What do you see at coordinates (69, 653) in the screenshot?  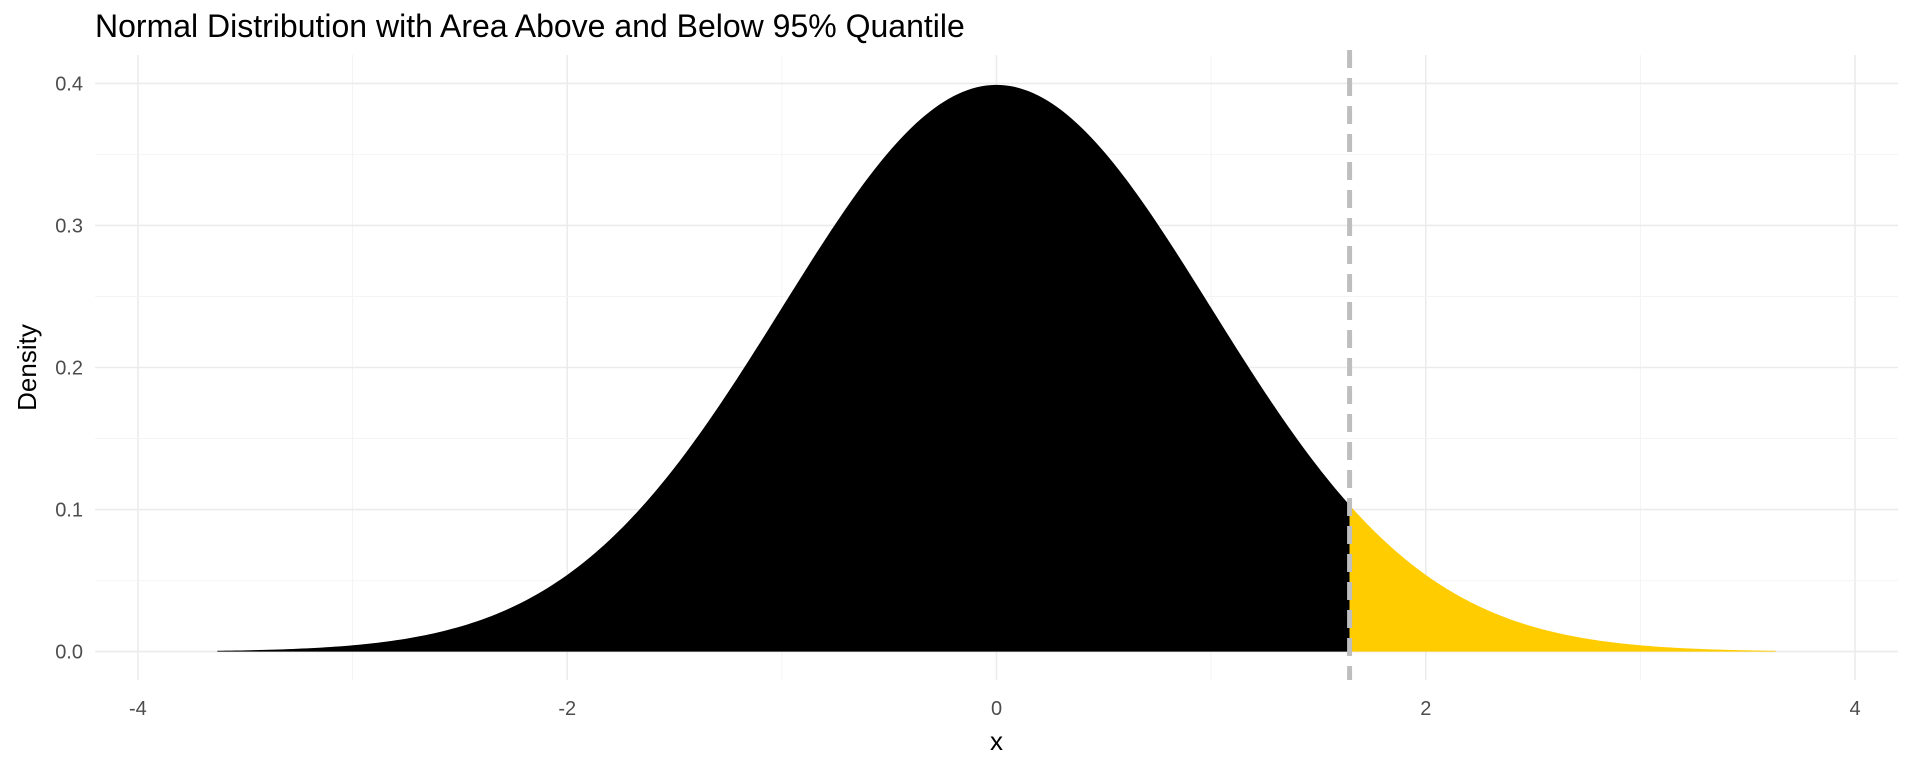 I see `y-tick-label: 0.0` at bounding box center [69, 653].